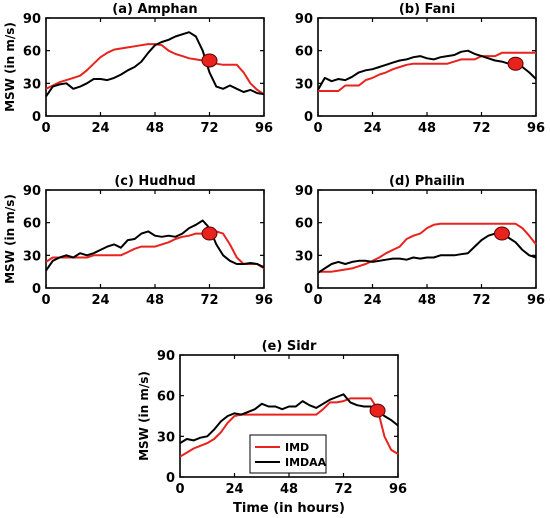 The width and height of the screenshot is (550, 518). I want to click on panel-hudhud: (c) Hudhud 0 30 60 90 0 24 48 72 96 MSW (in m/s), so click(138, 241).